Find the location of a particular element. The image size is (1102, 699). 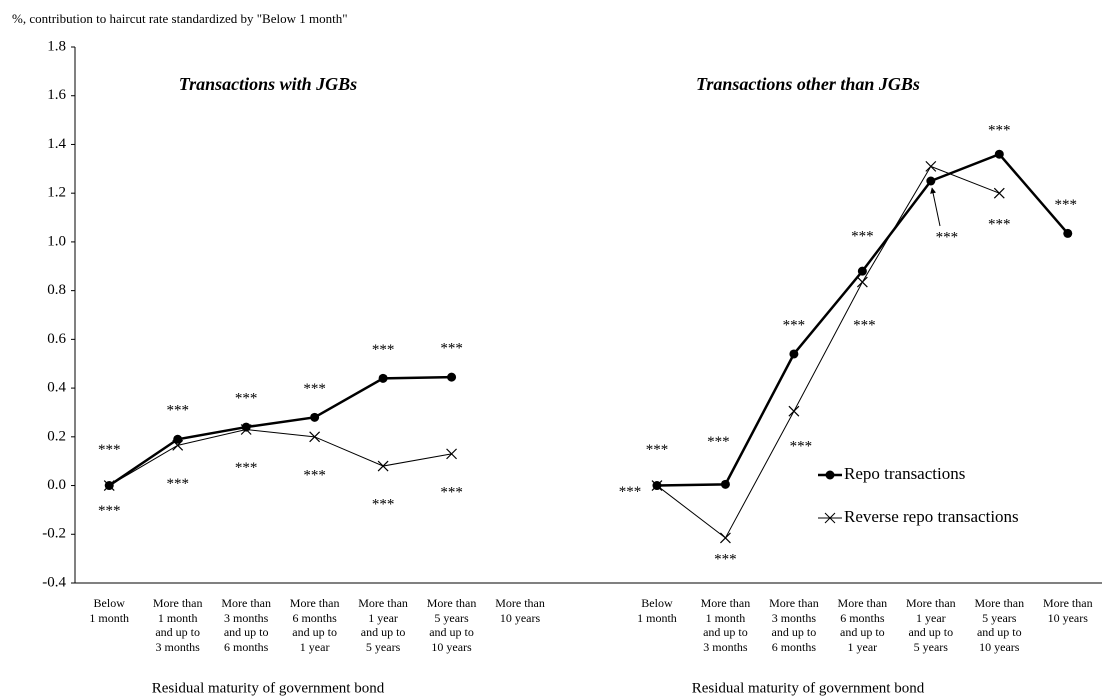

y-tick-label: -0.4 is located at coordinates (54, 582).